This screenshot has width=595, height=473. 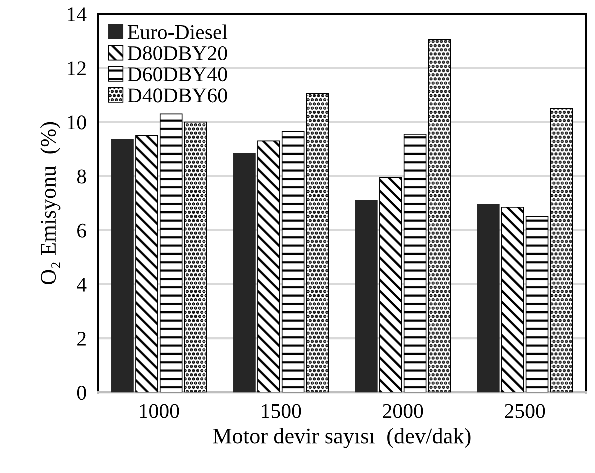 I want to click on legend-label: D60DBY40, so click(x=178, y=75).